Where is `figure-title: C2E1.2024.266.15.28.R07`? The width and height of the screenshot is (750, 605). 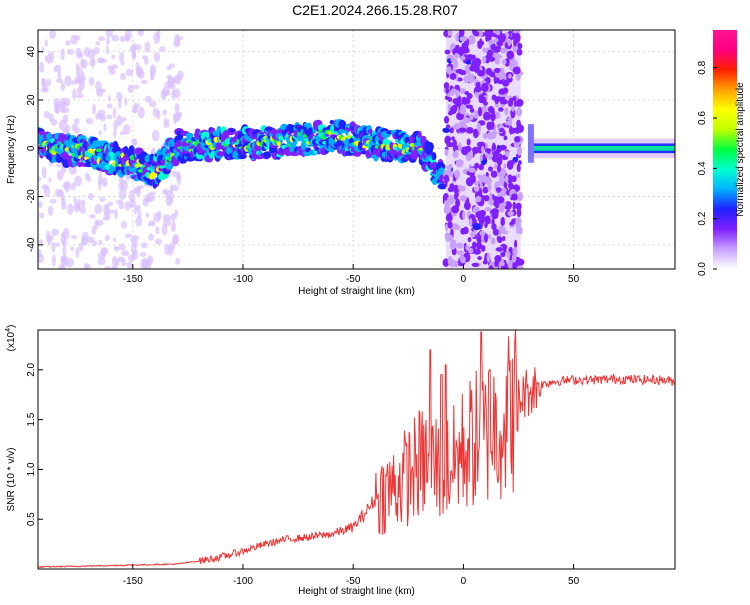
figure-title: C2E1.2024.266.15.28.R07 is located at coordinates (375, 10).